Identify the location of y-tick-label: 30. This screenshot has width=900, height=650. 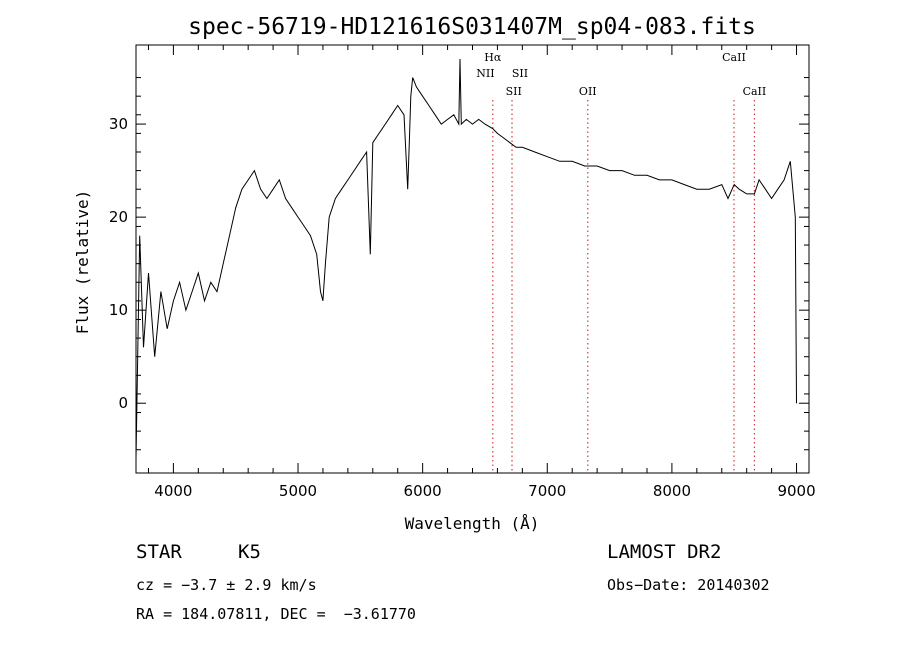
(118, 124).